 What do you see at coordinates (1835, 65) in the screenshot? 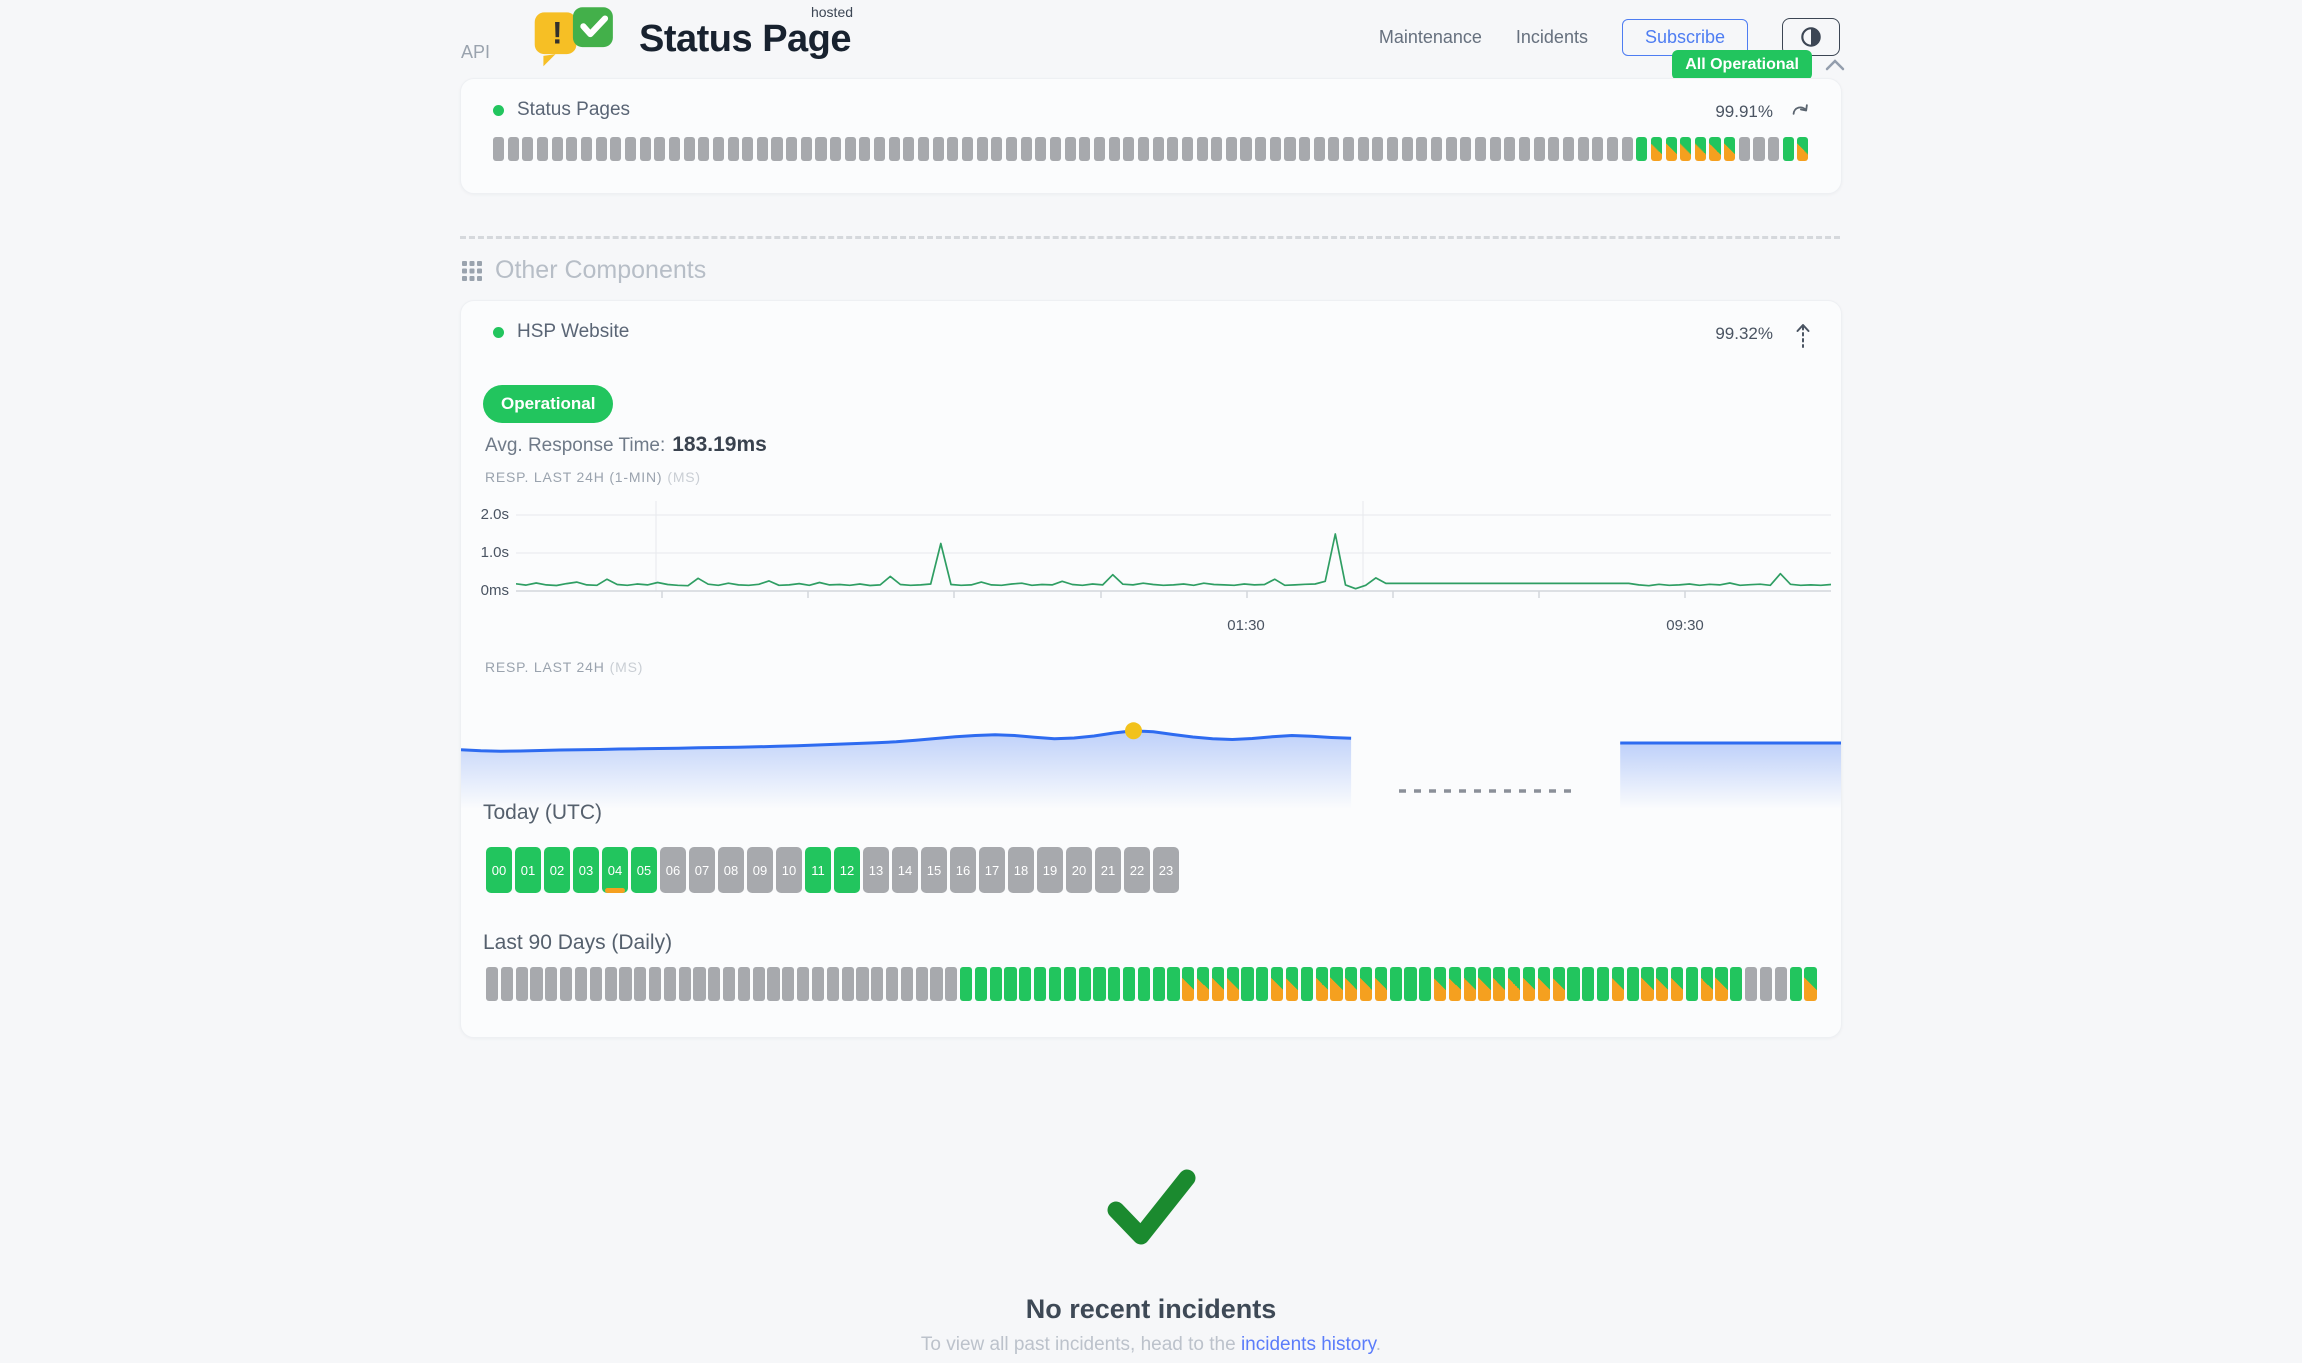
I see `chevron-up-icon` at bounding box center [1835, 65].